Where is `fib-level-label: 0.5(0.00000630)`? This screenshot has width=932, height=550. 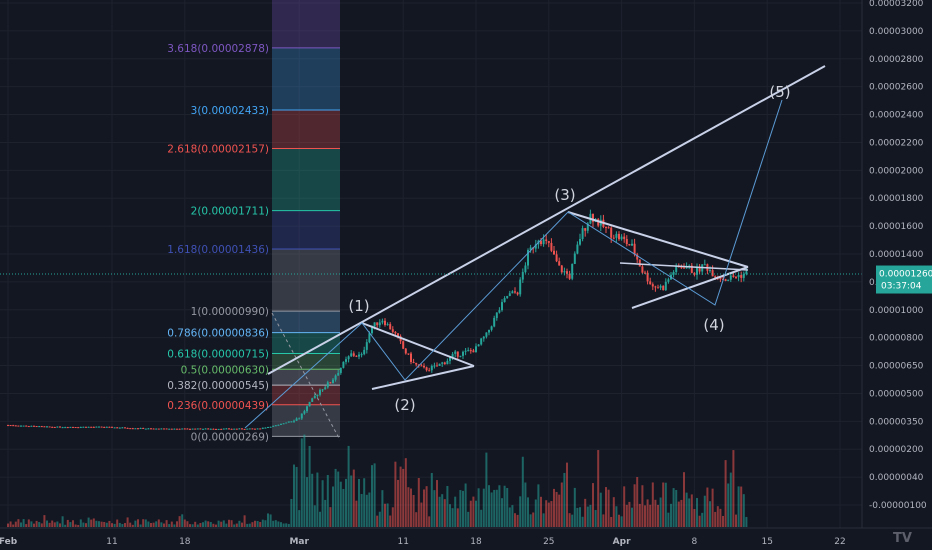 fib-level-label: 0.5(0.00000630) is located at coordinates (225, 370).